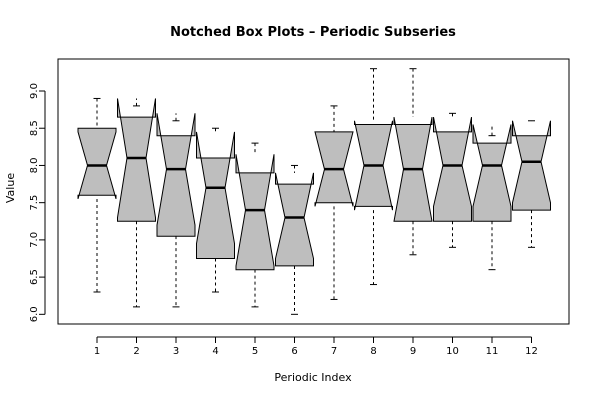 The height and width of the screenshot is (400, 599). Describe the element at coordinates (316, 346) in the screenshot. I see `x-axis: 1 2 3 4 5 6 7 8 9 10 11 12` at that location.